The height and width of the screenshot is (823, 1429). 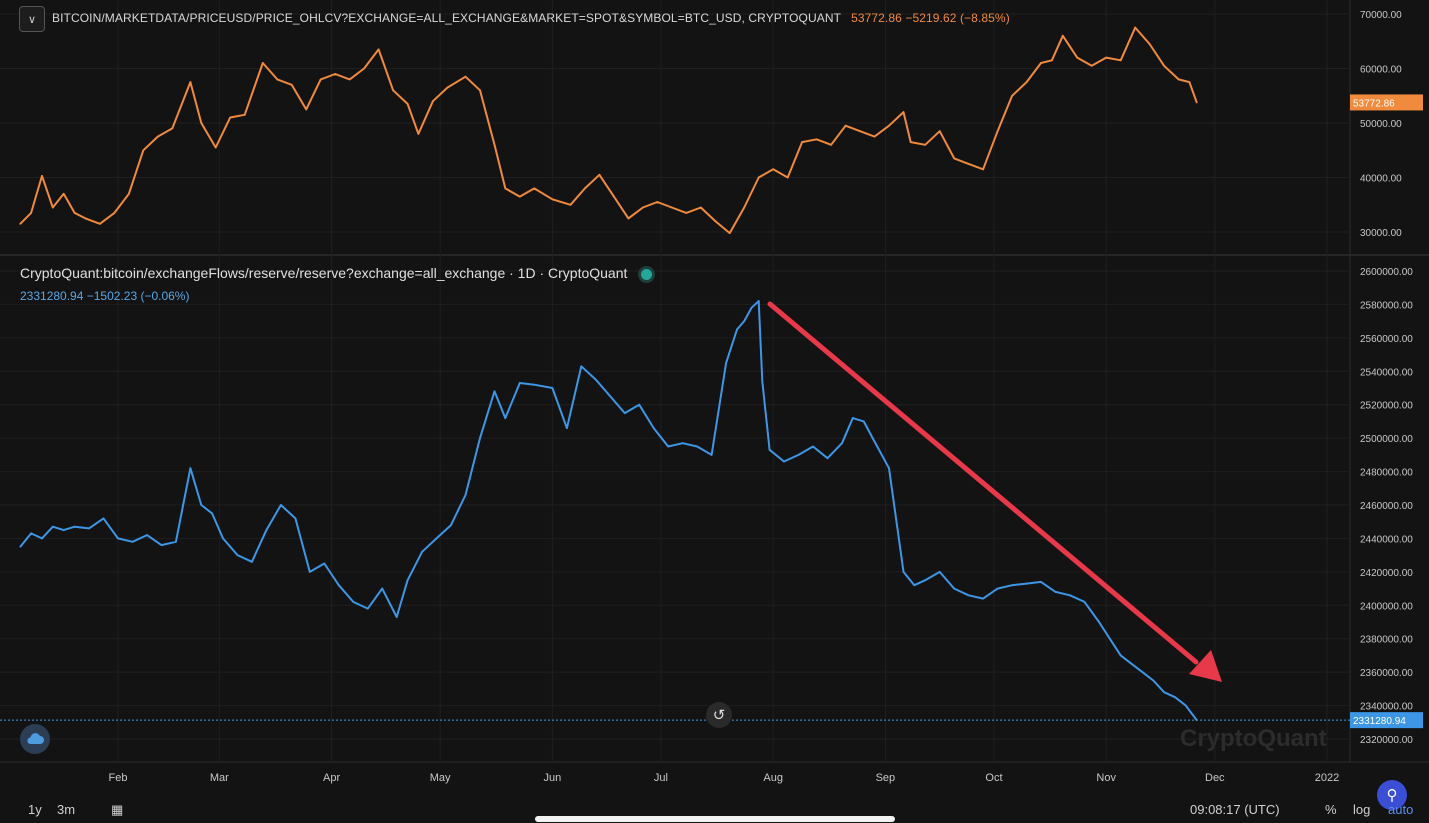 I want to click on x-tick-label: Feb, so click(x=118, y=778).